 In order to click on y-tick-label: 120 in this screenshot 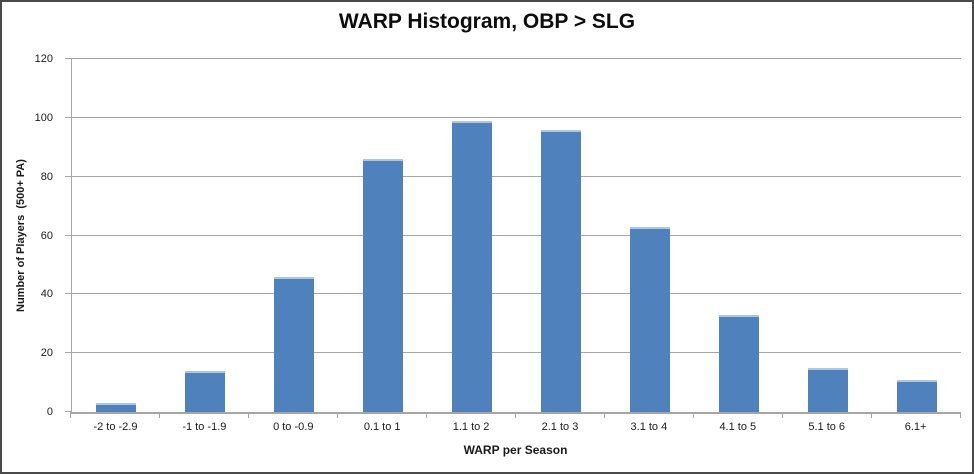, I will do `click(43, 59)`.